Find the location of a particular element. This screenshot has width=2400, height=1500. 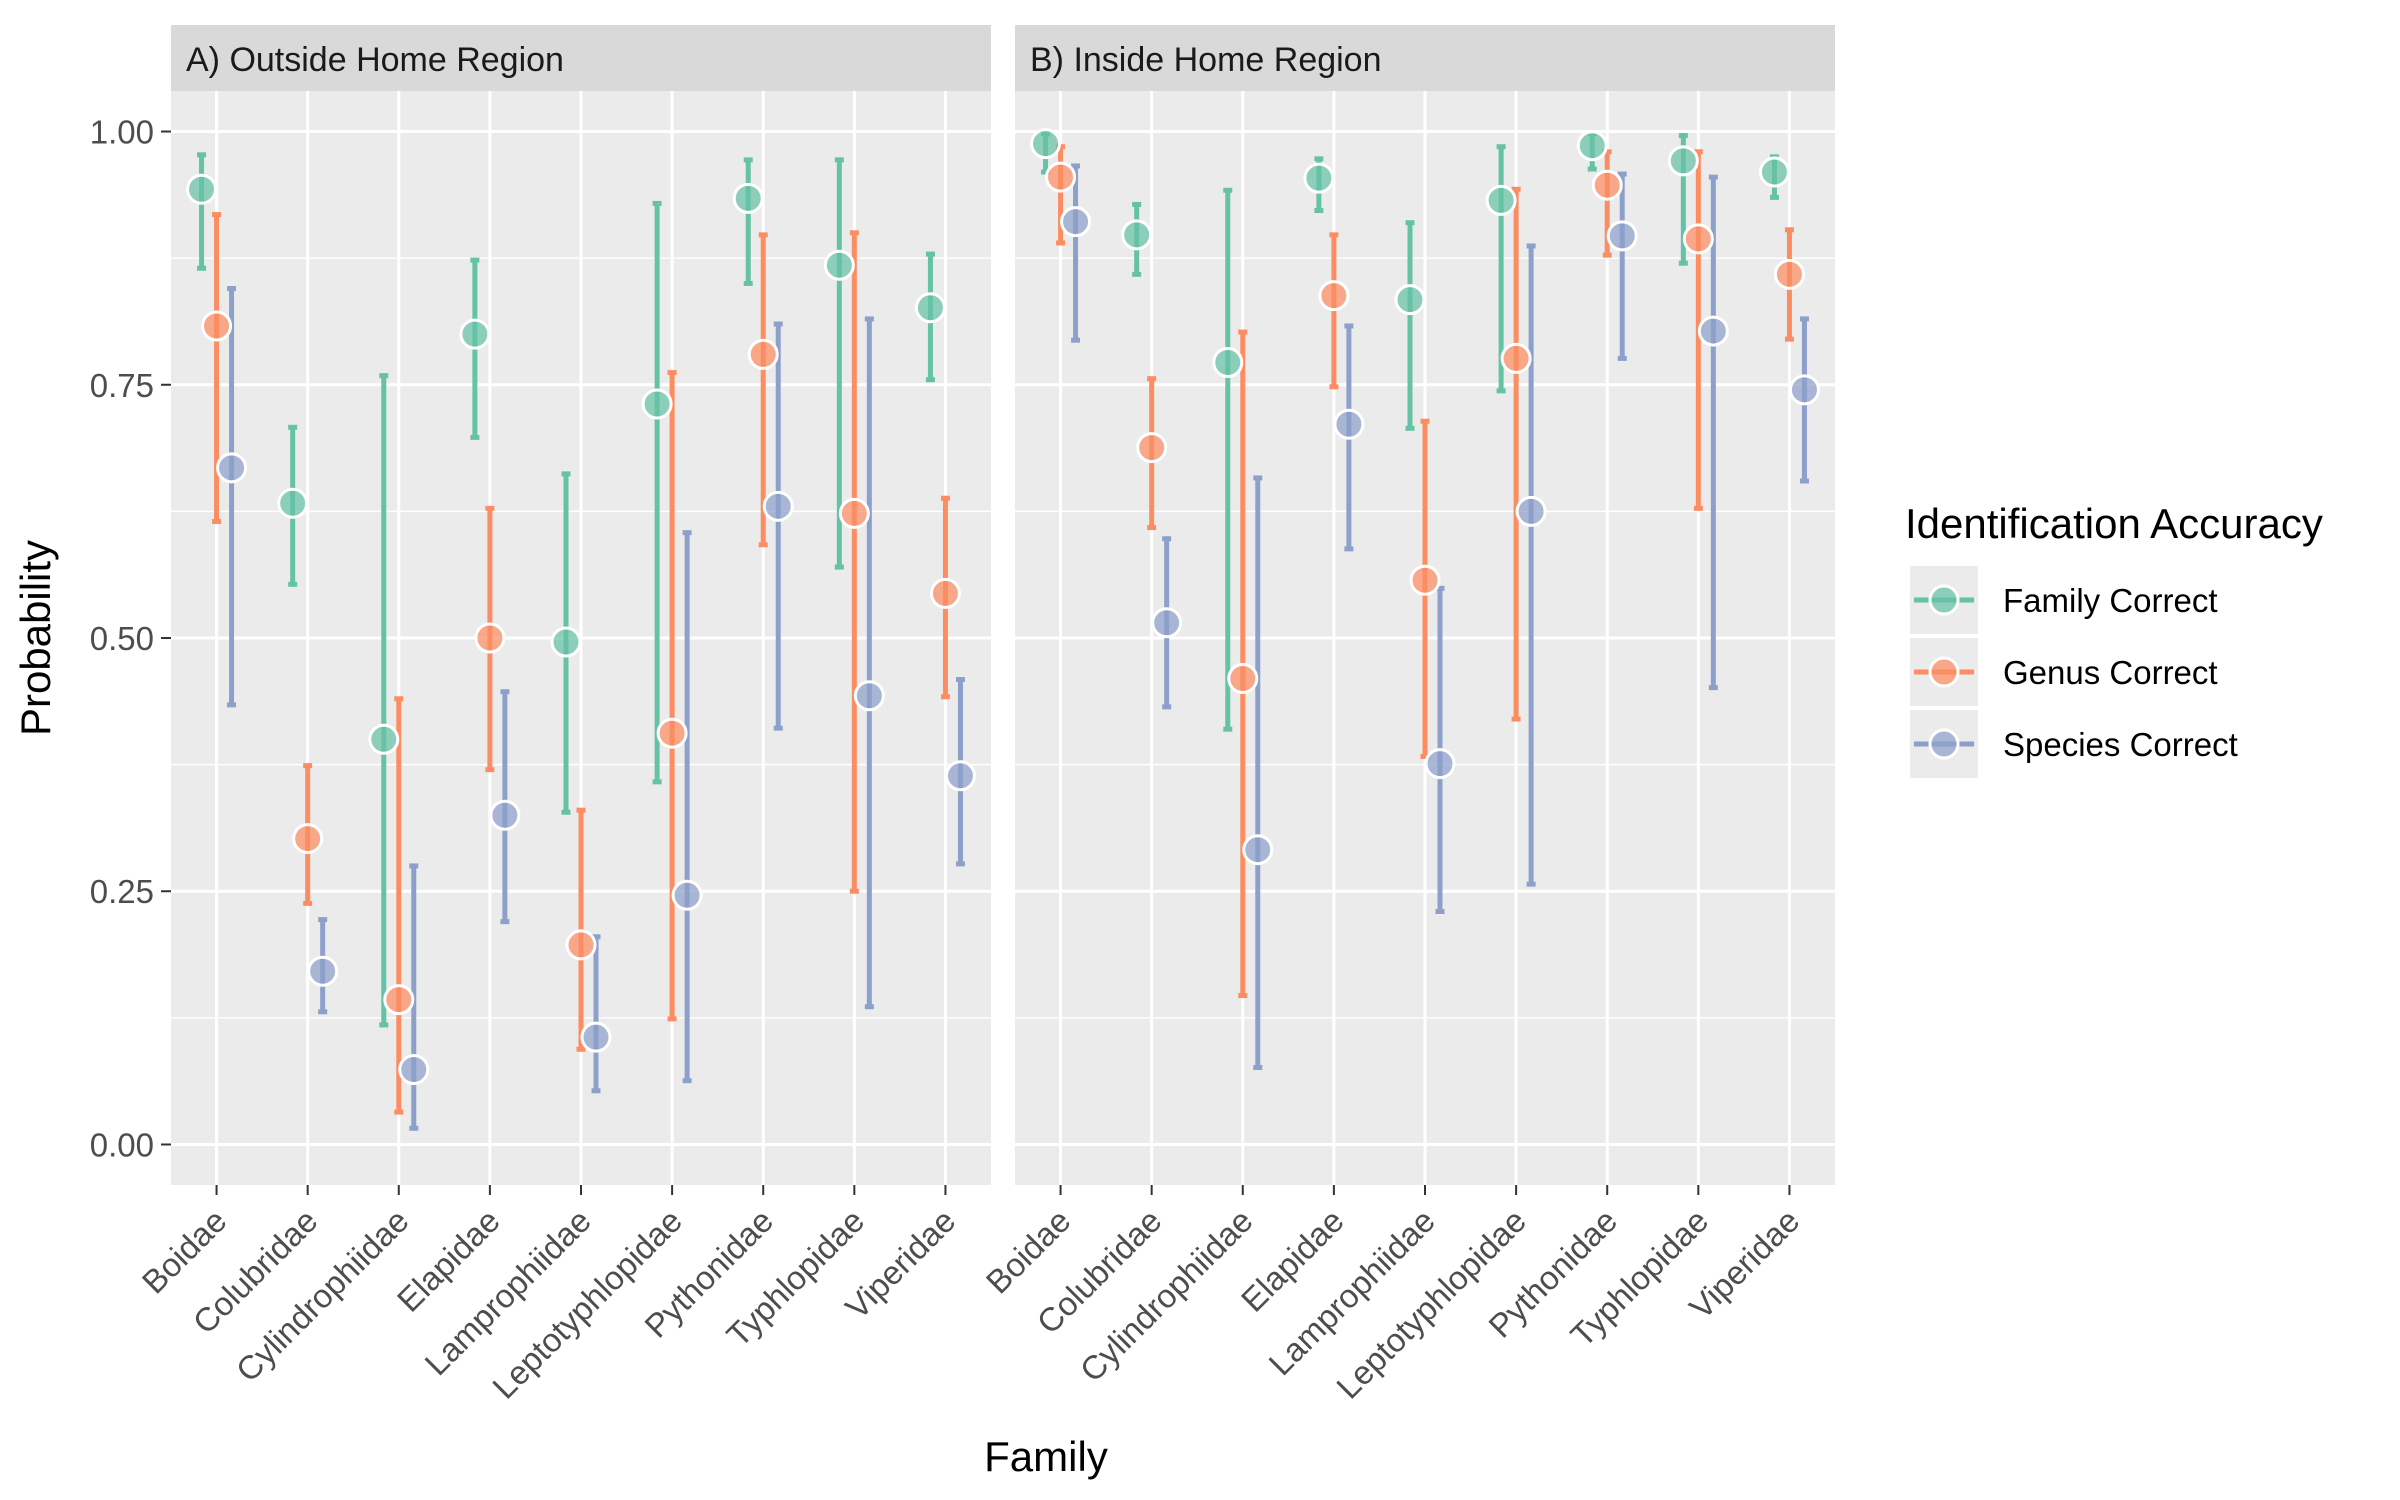

y-tick-label: 1.00 is located at coordinates (122, 132).